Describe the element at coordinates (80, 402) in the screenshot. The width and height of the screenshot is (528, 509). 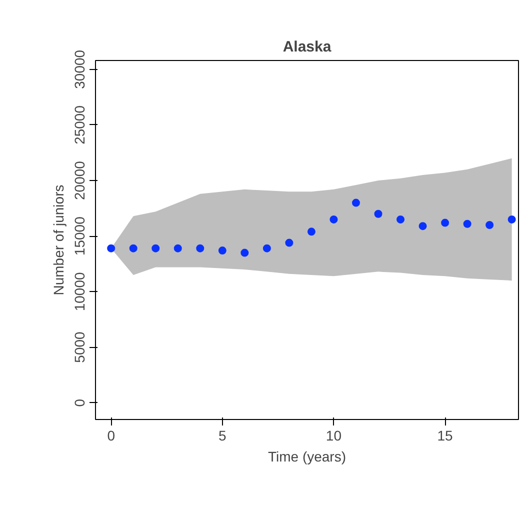
I see `y-tick-label: 0` at that location.